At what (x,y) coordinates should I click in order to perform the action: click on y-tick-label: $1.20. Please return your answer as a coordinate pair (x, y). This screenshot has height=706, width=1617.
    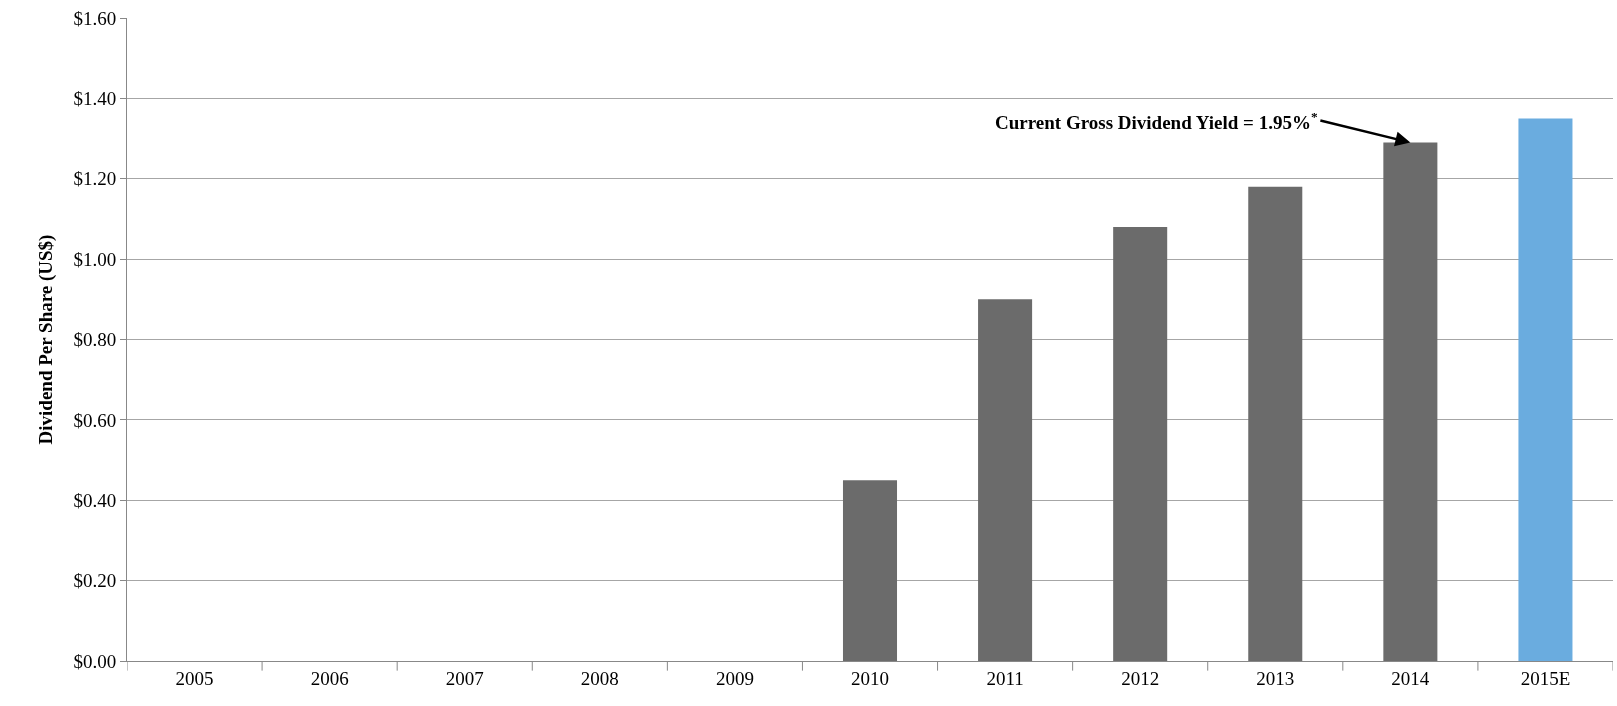
    Looking at the image, I should click on (95, 179).